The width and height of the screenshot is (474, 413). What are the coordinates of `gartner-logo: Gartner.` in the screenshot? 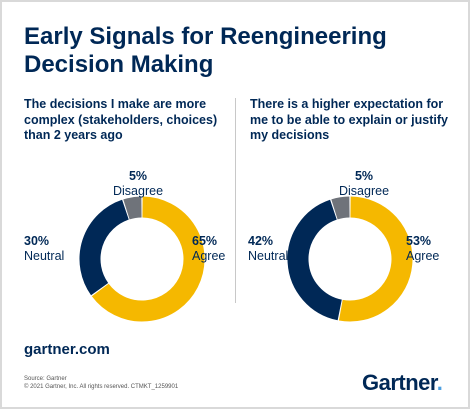 It's located at (402, 383).